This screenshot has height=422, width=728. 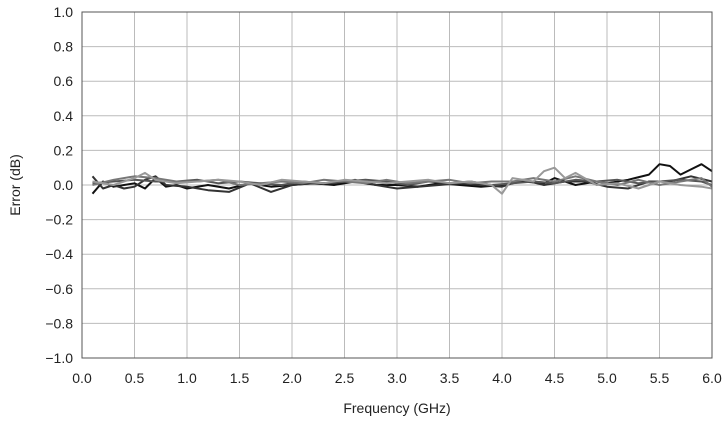 I want to click on x-tick-label: 1.5, so click(x=240, y=378).